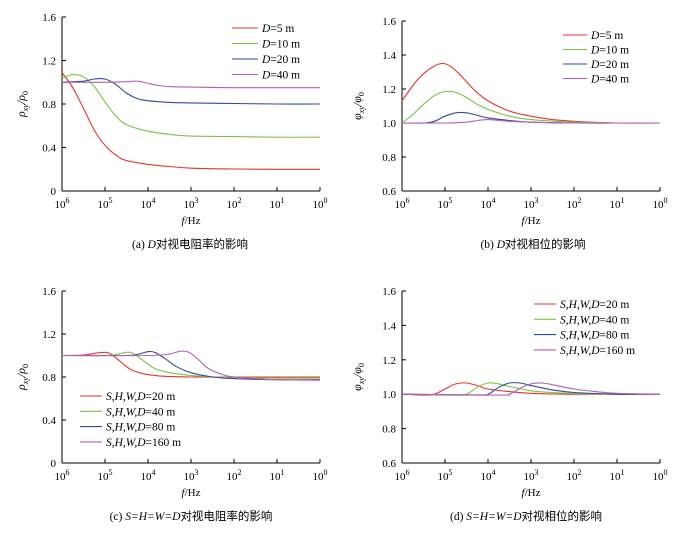 This screenshot has height=537, width=700. Describe the element at coordinates (190, 244) in the screenshot. I see `caption-a: (a) D对视电阻率的影响` at that location.